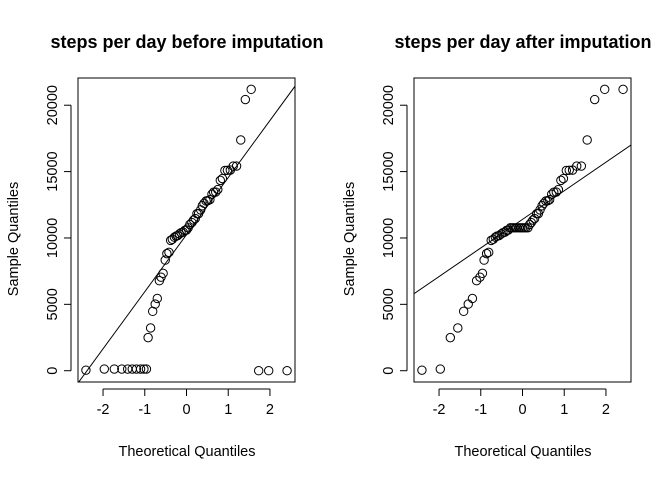 This screenshot has height=480, width=672. Describe the element at coordinates (522, 42) in the screenshot. I see `chart-title: steps per day after imputation` at that location.